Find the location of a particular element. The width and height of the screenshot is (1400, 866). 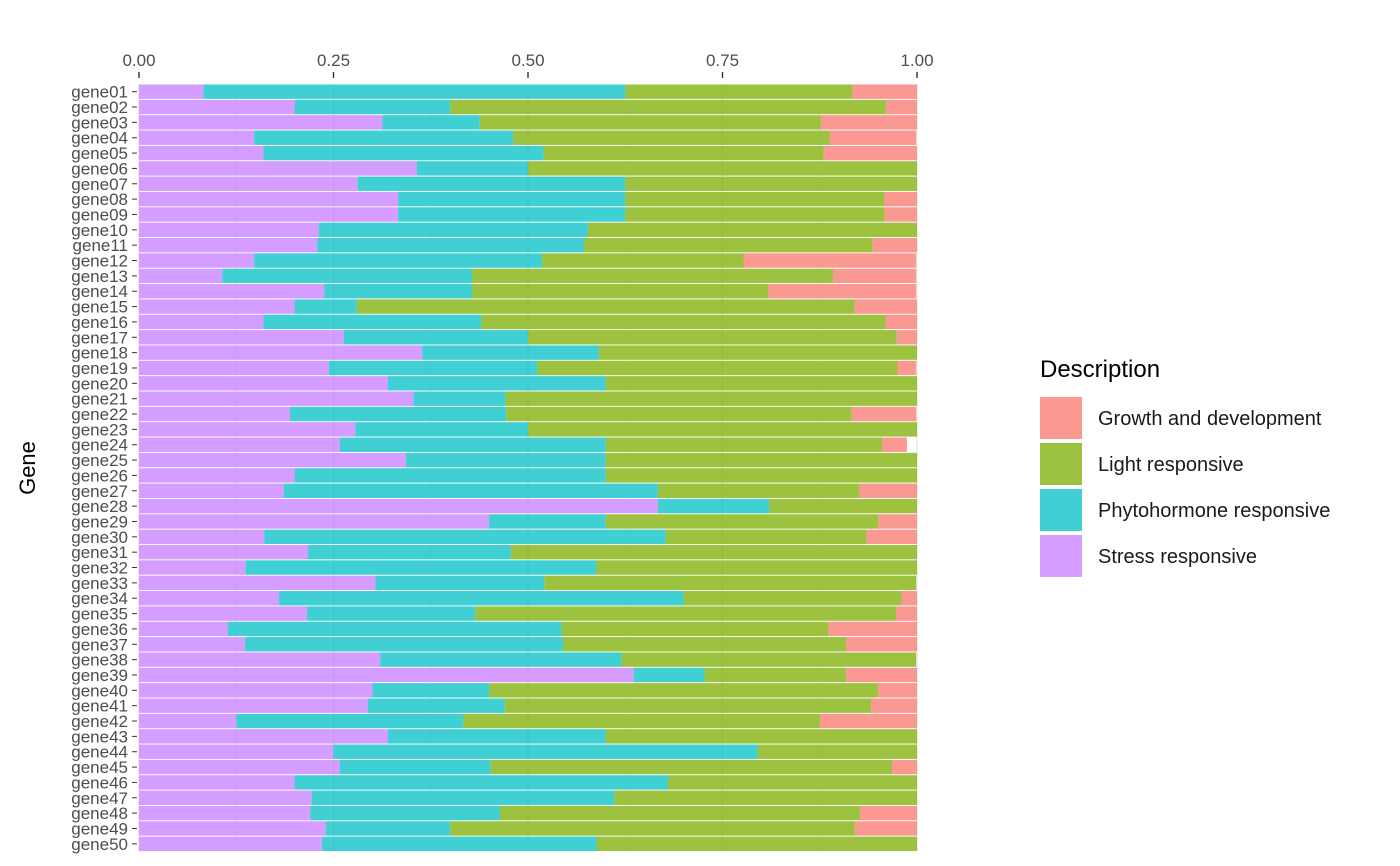

legend-key-stress-responsive is located at coordinates (1061, 556).